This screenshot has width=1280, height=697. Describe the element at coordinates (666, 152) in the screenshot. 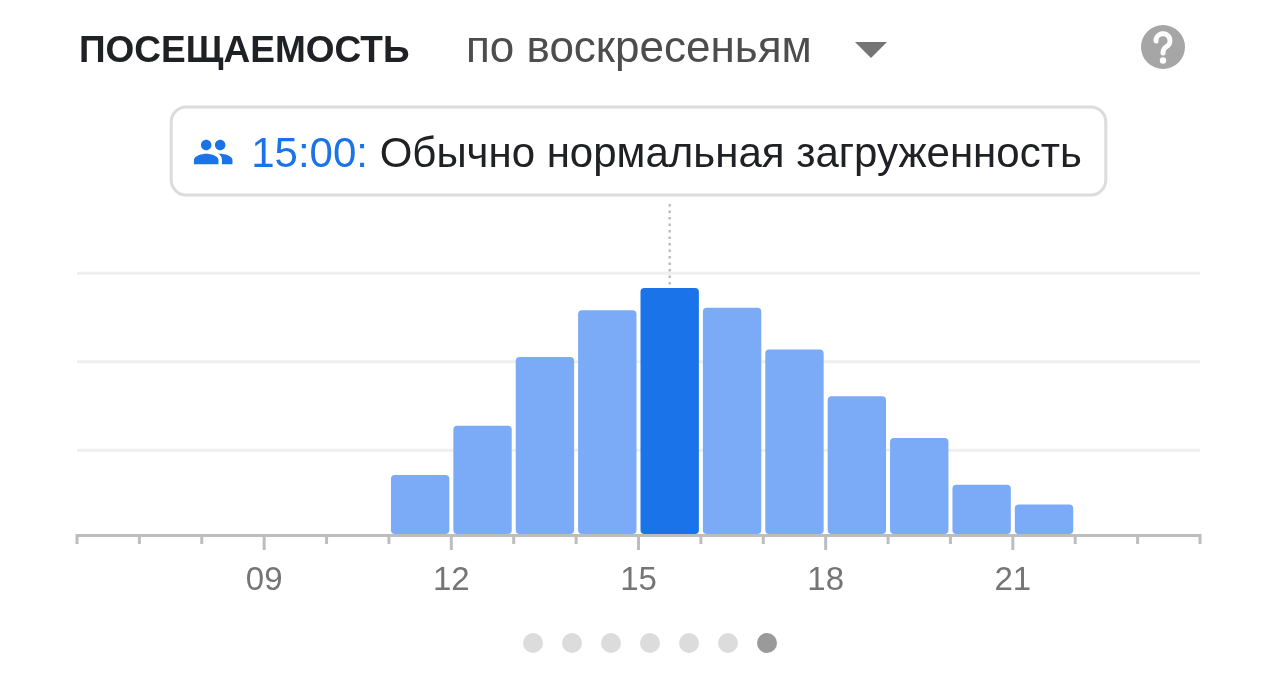

I see `annotation: 15:00: Обычно нормальная загруженность` at that location.